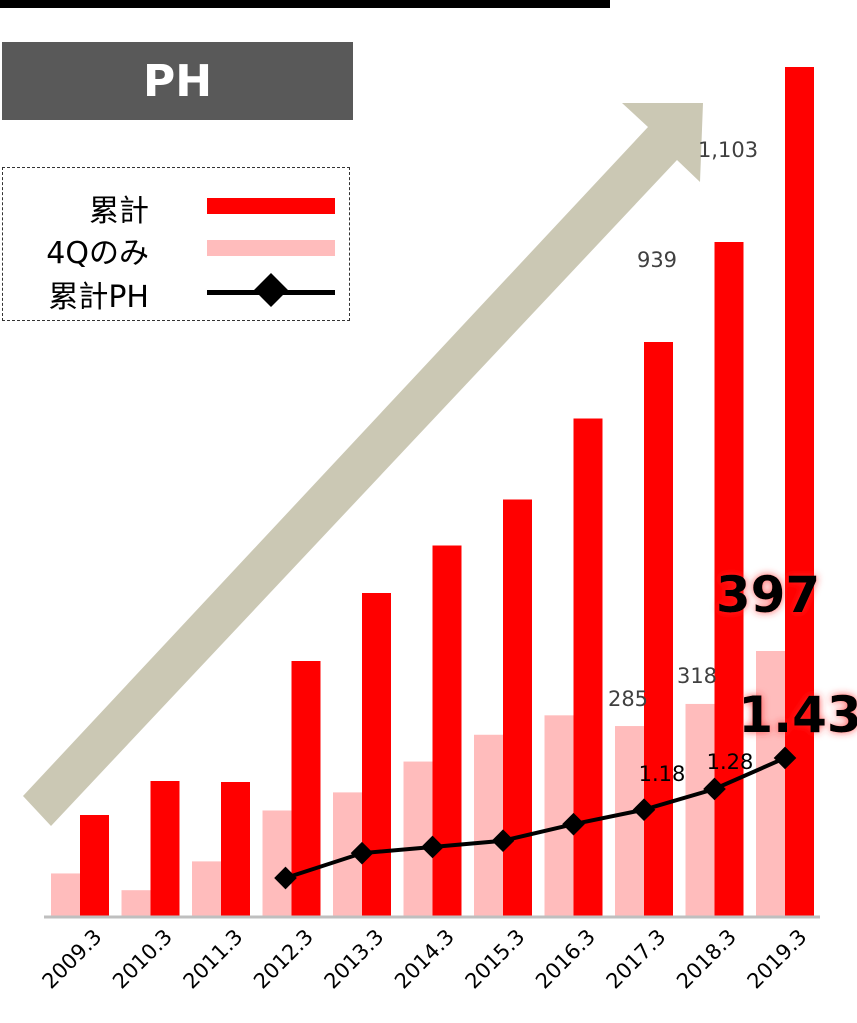  I want to click on top-rule, so click(305, 4).